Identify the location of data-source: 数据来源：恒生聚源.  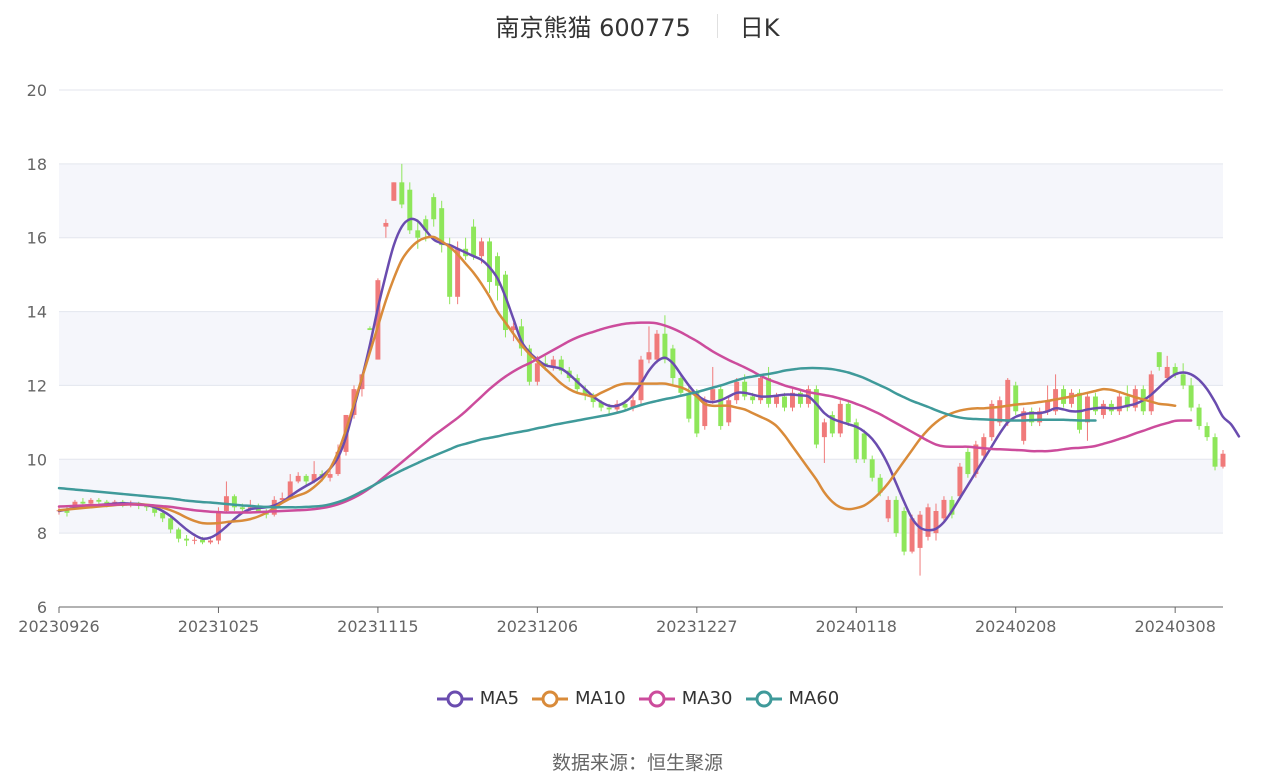
(637, 761).